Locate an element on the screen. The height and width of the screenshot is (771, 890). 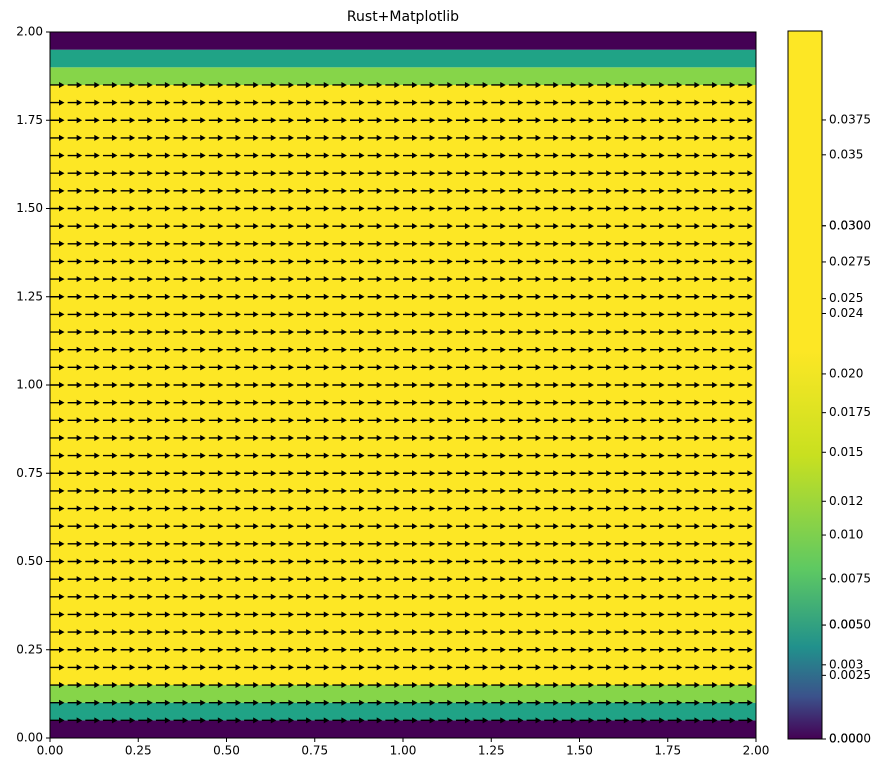
colorbar is located at coordinates (805, 385).